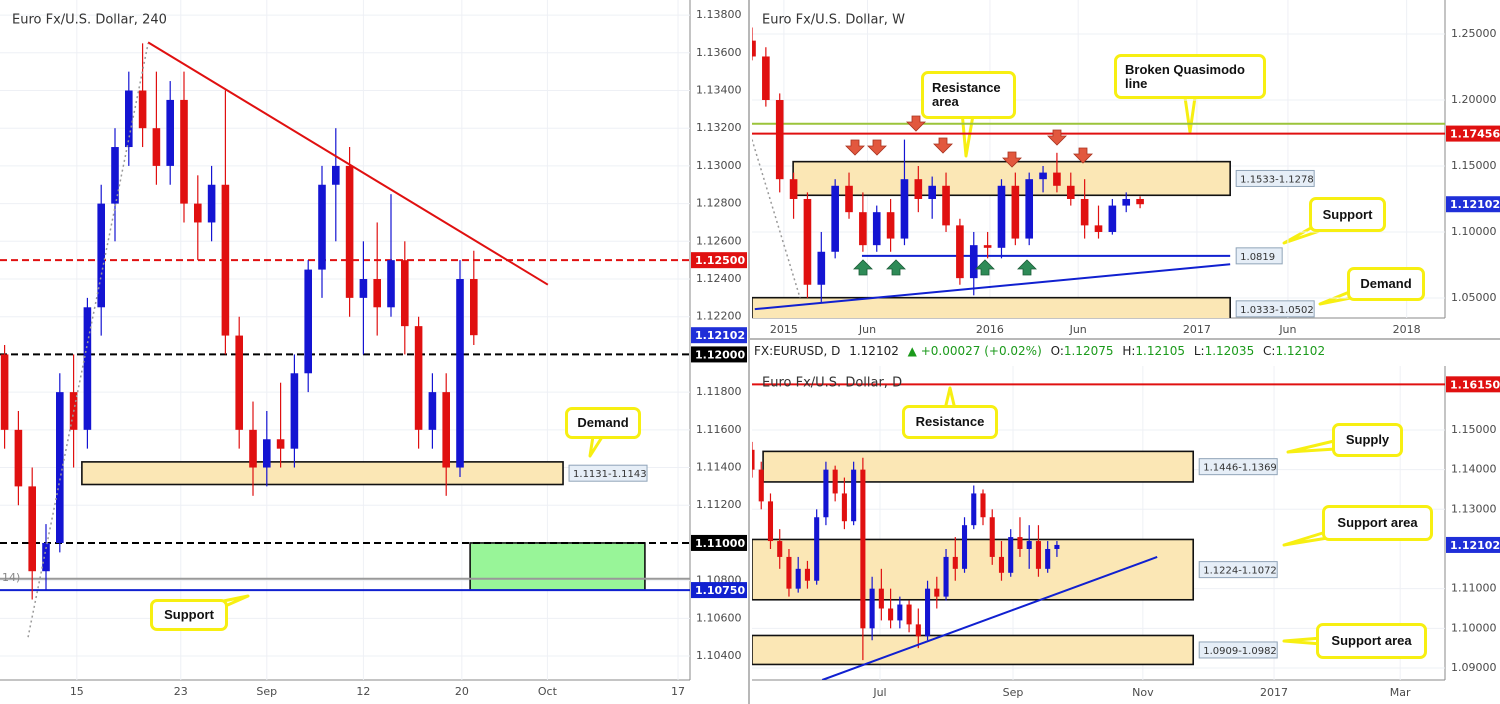 This screenshot has height=704, width=1500. I want to click on zone-tag: 1.1533-1.1278, so click(1277, 179).